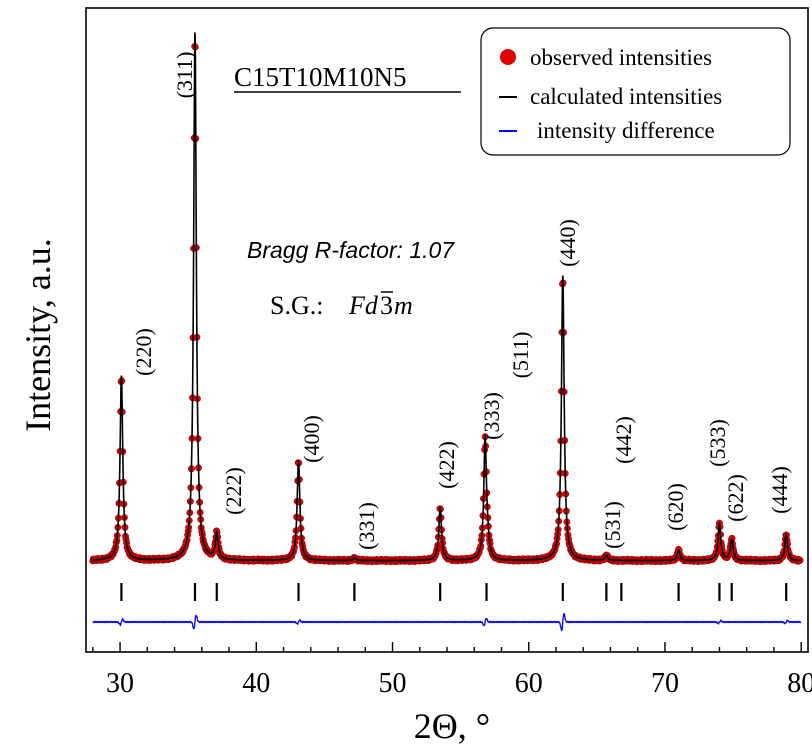 This screenshot has width=812, height=749. What do you see at coordinates (363, 305) in the screenshot?
I see `space-group-fd: Fd` at bounding box center [363, 305].